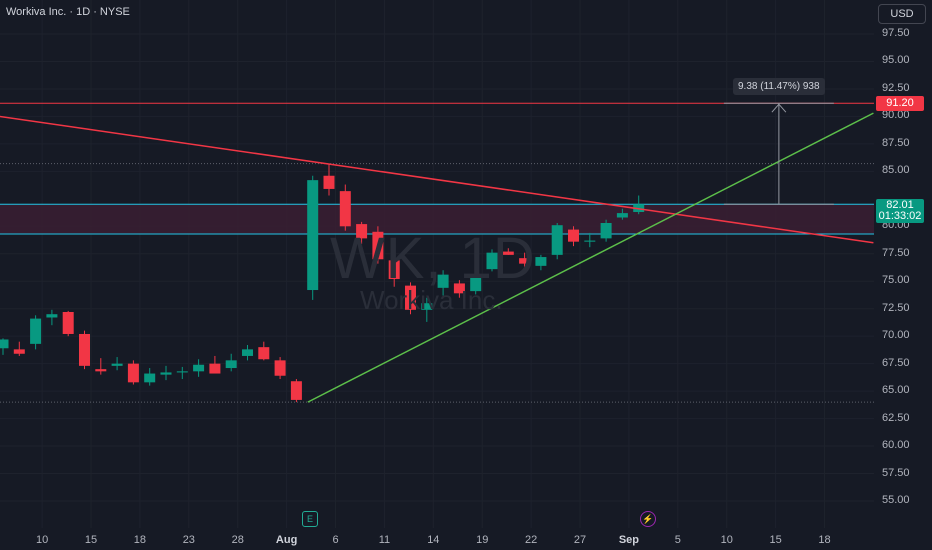 This screenshot has width=932, height=550. Describe the element at coordinates (896, 252) in the screenshot. I see `price-tick-label: 77.50` at that location.